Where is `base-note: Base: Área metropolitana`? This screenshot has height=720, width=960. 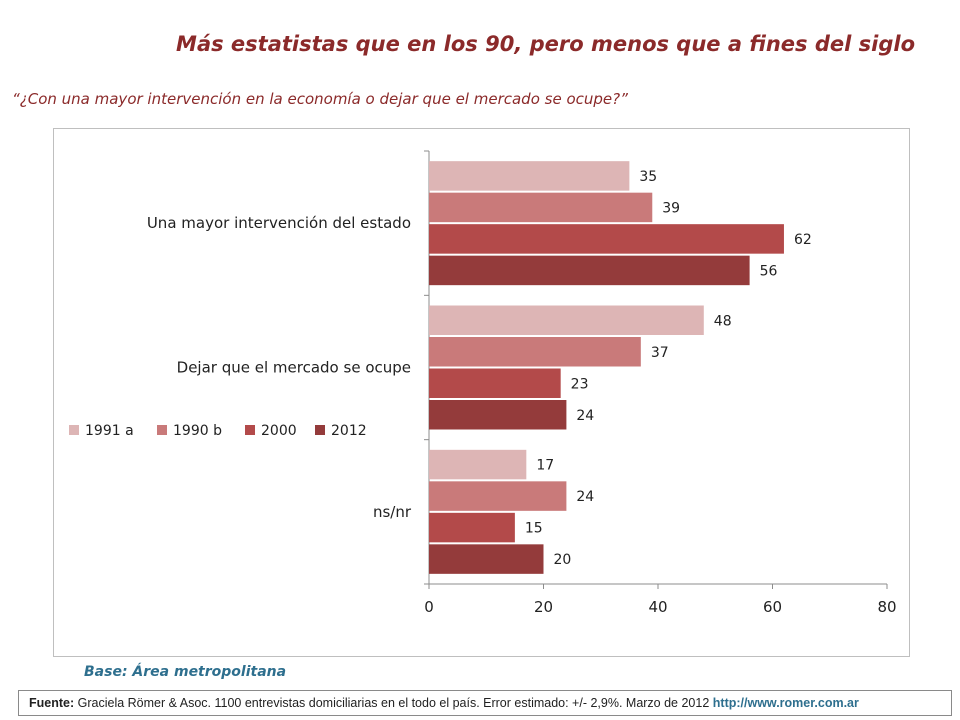 base-note: Base: Área metropolitana is located at coordinates (185, 672).